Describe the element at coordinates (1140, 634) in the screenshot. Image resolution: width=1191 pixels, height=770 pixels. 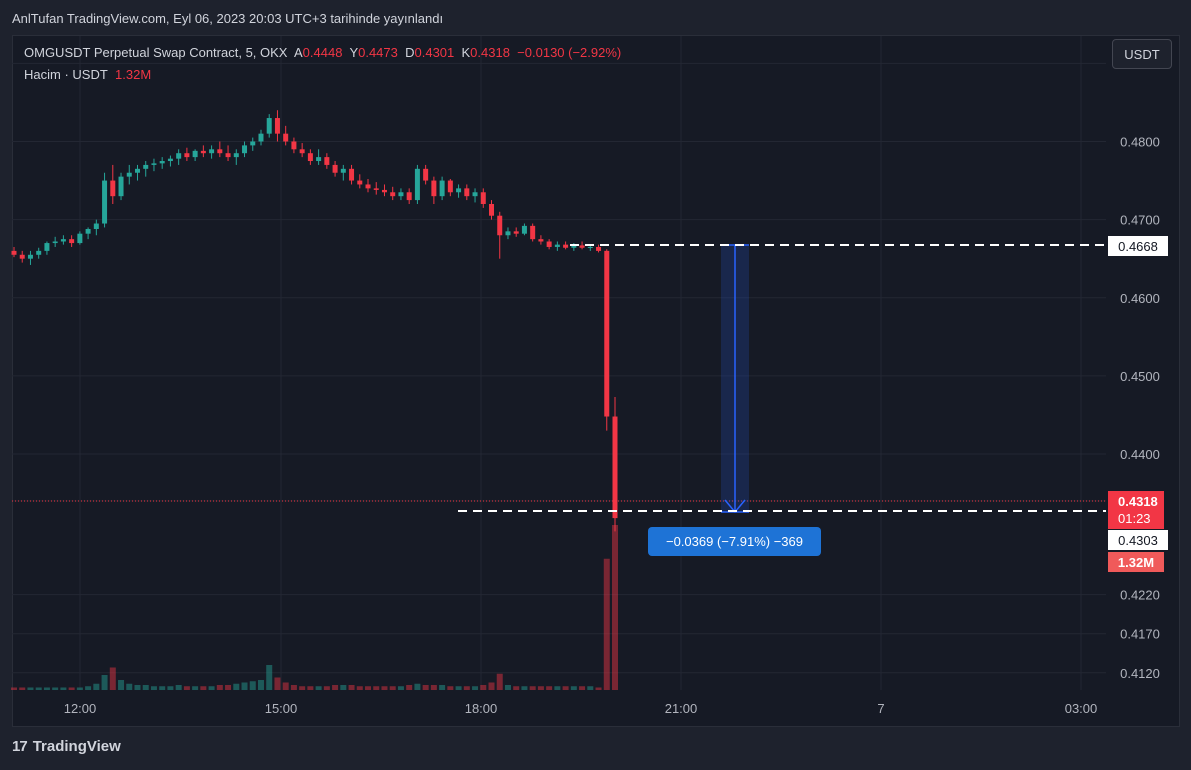
I see `price-tick-label: 0.4170` at that location.